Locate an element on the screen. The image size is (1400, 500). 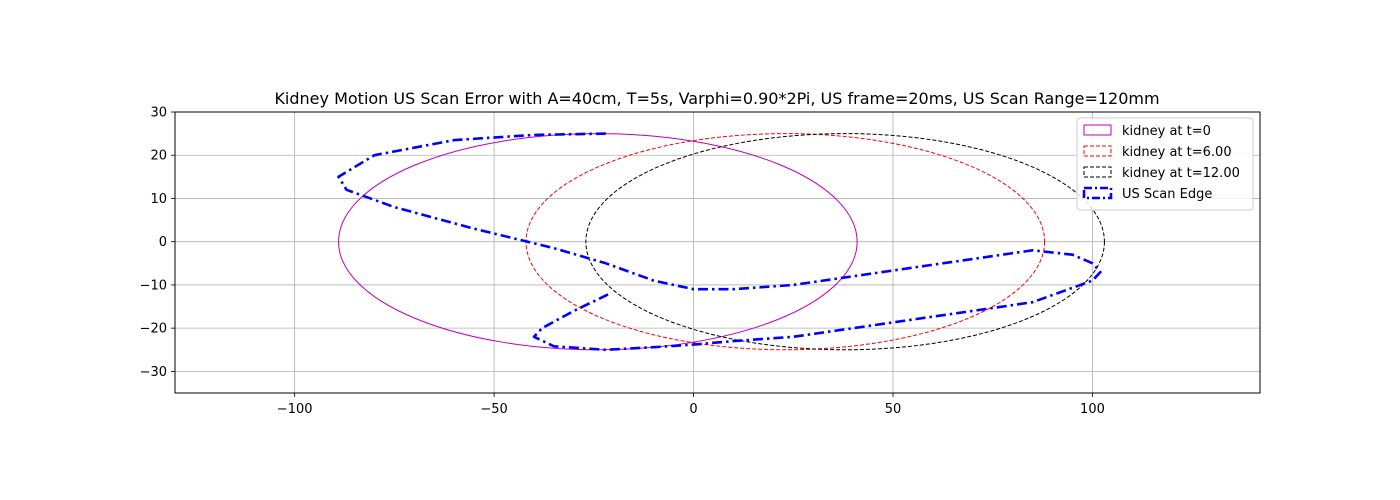
y-tick-label: 10 is located at coordinates (158, 199).